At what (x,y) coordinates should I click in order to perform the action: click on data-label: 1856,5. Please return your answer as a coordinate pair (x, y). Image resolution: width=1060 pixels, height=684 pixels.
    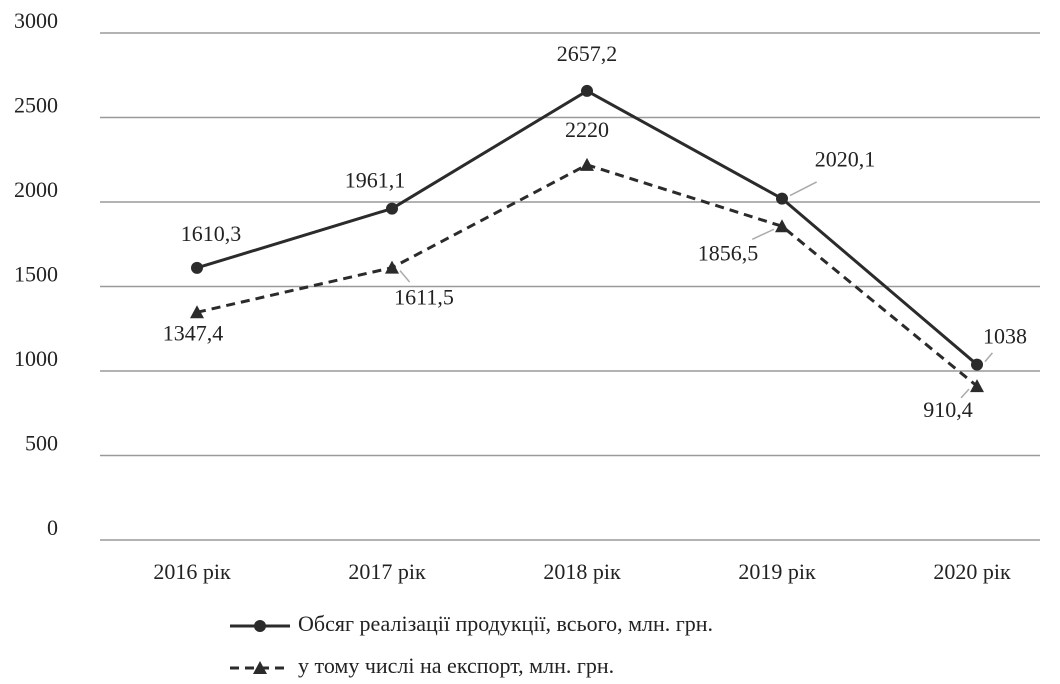
    Looking at the image, I should click on (728, 252).